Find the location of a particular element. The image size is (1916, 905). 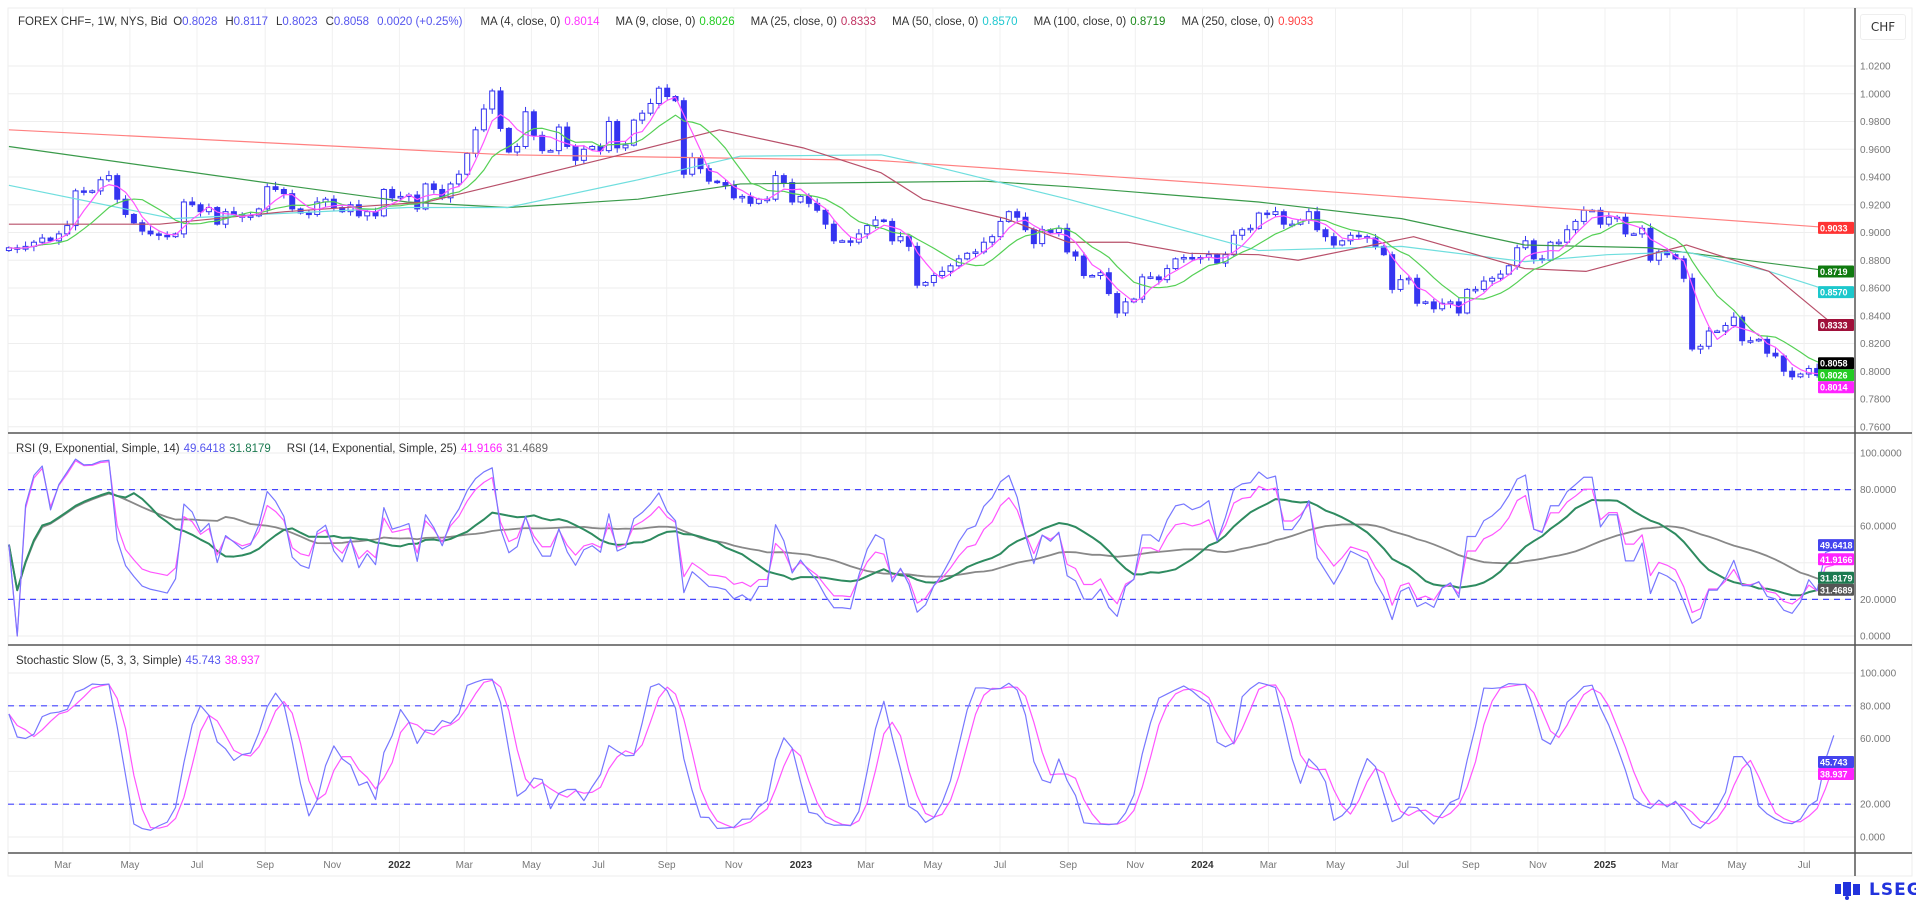

ma-legend-value: 0.8719 is located at coordinates (1148, 22).